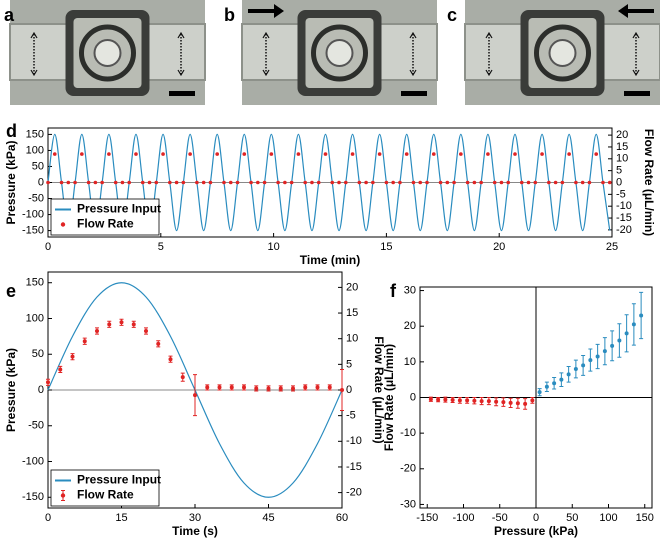 The width and height of the screenshot is (660, 542). Describe the element at coordinates (33, 497) in the screenshot. I see `y-tick-label: -150` at that location.